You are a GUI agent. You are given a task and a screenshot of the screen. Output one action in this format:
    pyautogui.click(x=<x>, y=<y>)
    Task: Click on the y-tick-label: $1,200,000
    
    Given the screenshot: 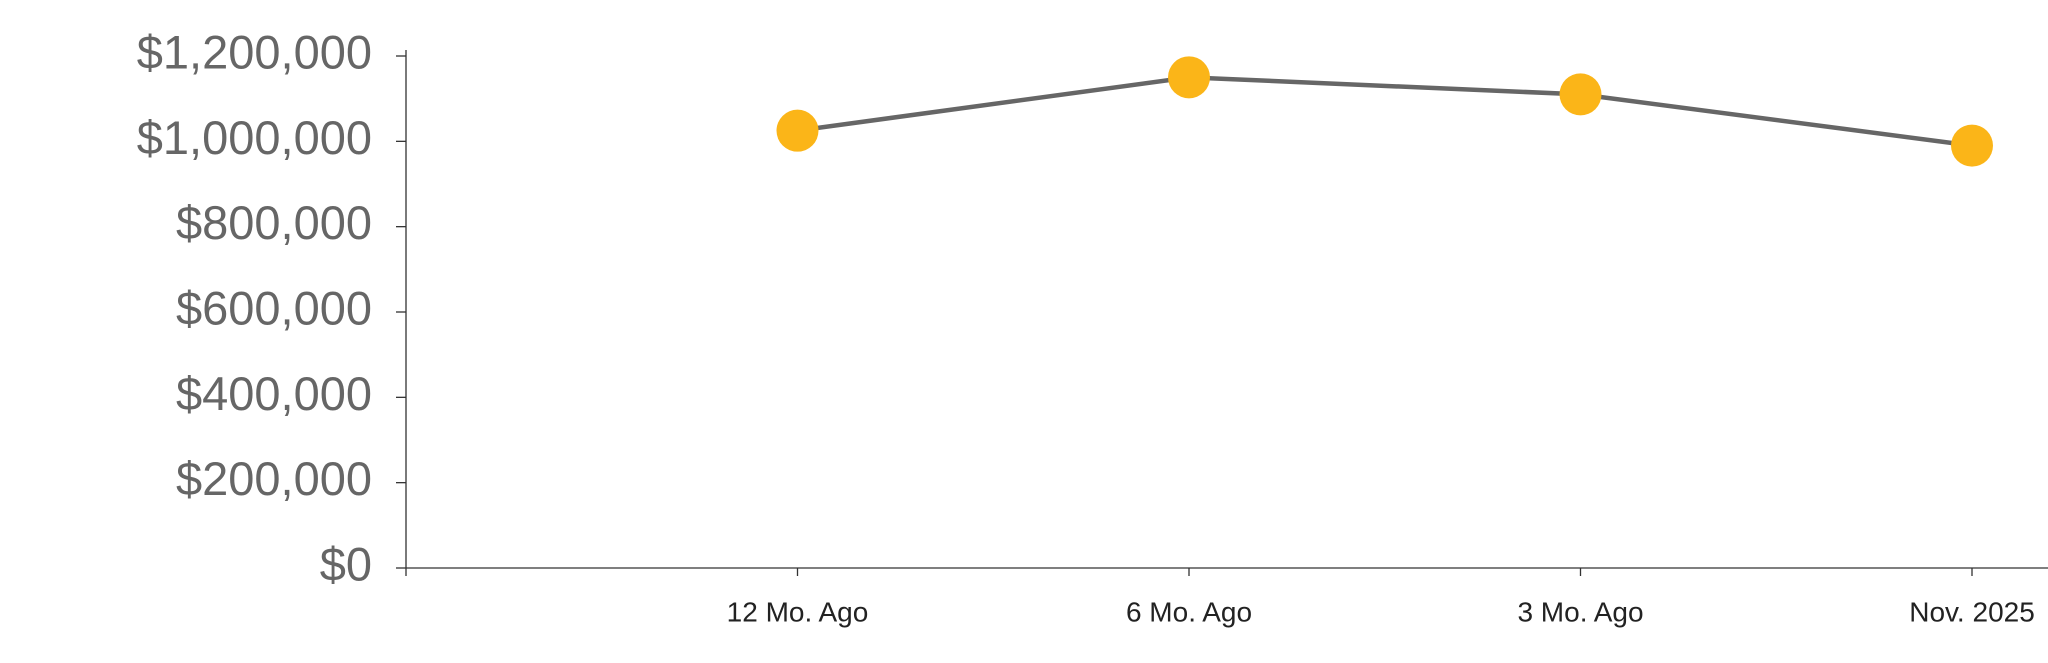 What is the action you would take?
    pyautogui.click(x=254, y=51)
    